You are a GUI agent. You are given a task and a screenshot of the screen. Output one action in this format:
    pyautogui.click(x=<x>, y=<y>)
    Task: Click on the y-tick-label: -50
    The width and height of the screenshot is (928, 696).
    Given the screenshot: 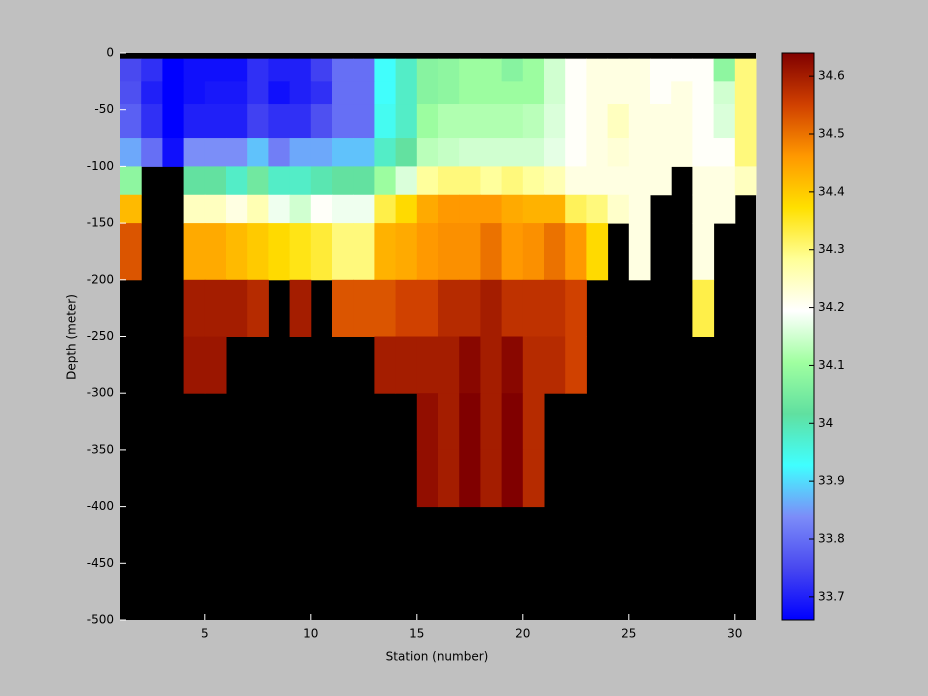 What is the action you would take?
    pyautogui.click(x=104, y=109)
    